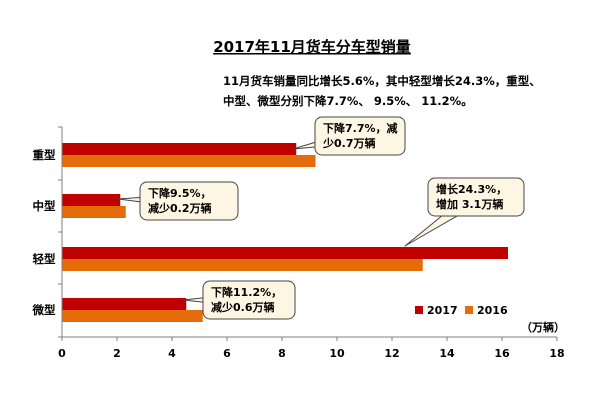 The height and width of the screenshot is (404, 600). What do you see at coordinates (349, 143) in the screenshot?
I see `annotation-text-0-1: 少0.7万辆` at bounding box center [349, 143].